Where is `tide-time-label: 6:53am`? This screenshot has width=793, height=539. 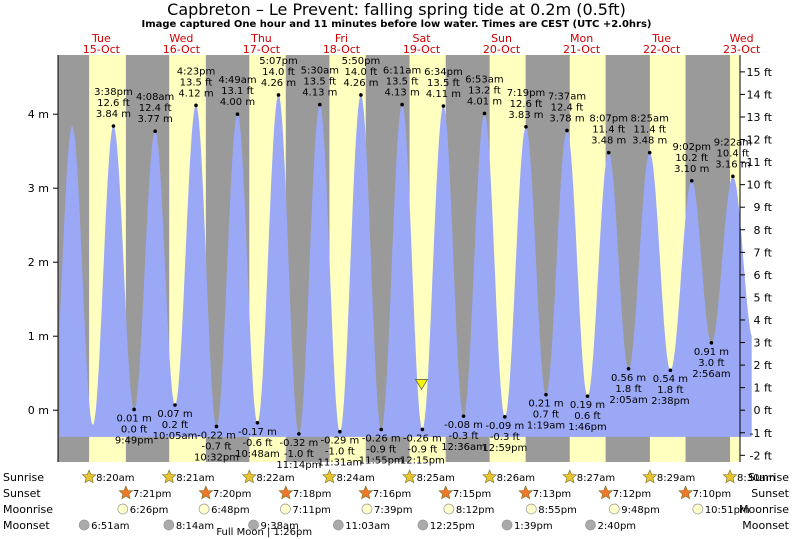
tide-time-label: 6:53am is located at coordinates (484, 79).